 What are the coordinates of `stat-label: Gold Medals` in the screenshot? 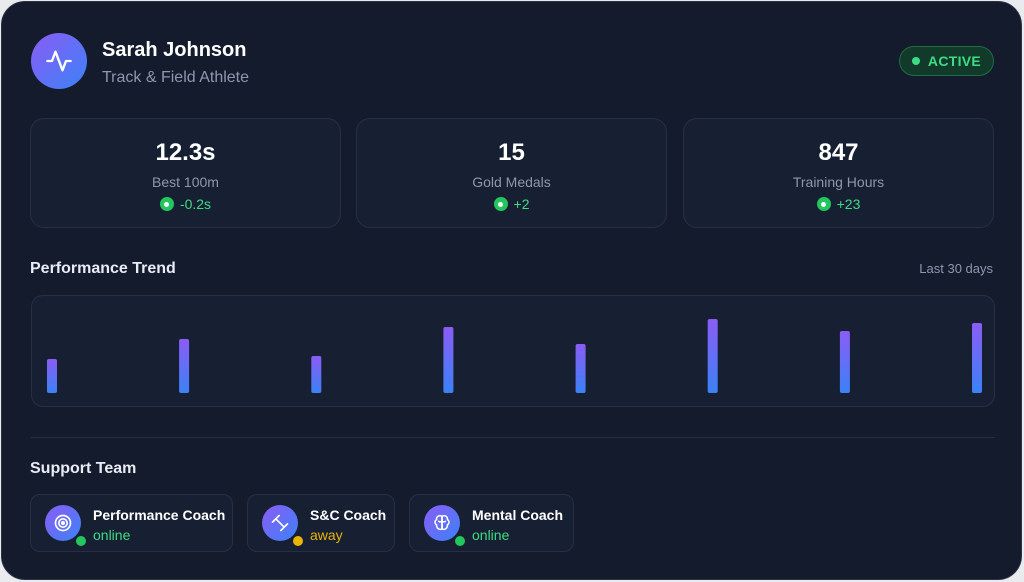 It's located at (511, 182).